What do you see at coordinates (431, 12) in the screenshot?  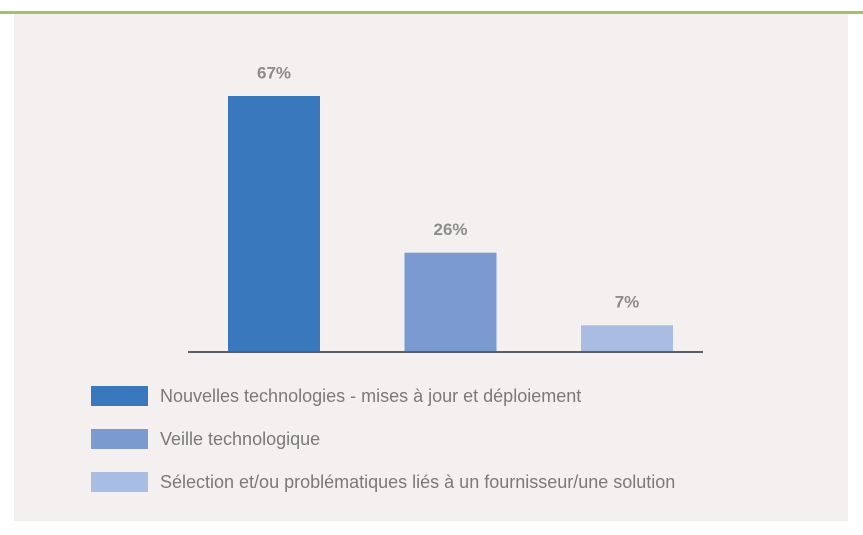 I see `top-rule` at bounding box center [431, 12].